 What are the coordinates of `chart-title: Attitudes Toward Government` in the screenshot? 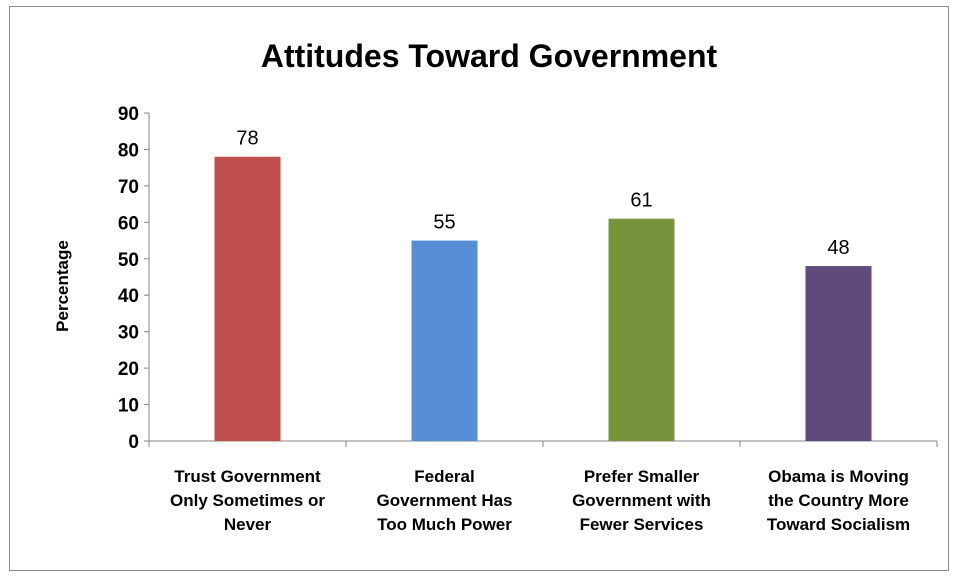 It's located at (489, 56).